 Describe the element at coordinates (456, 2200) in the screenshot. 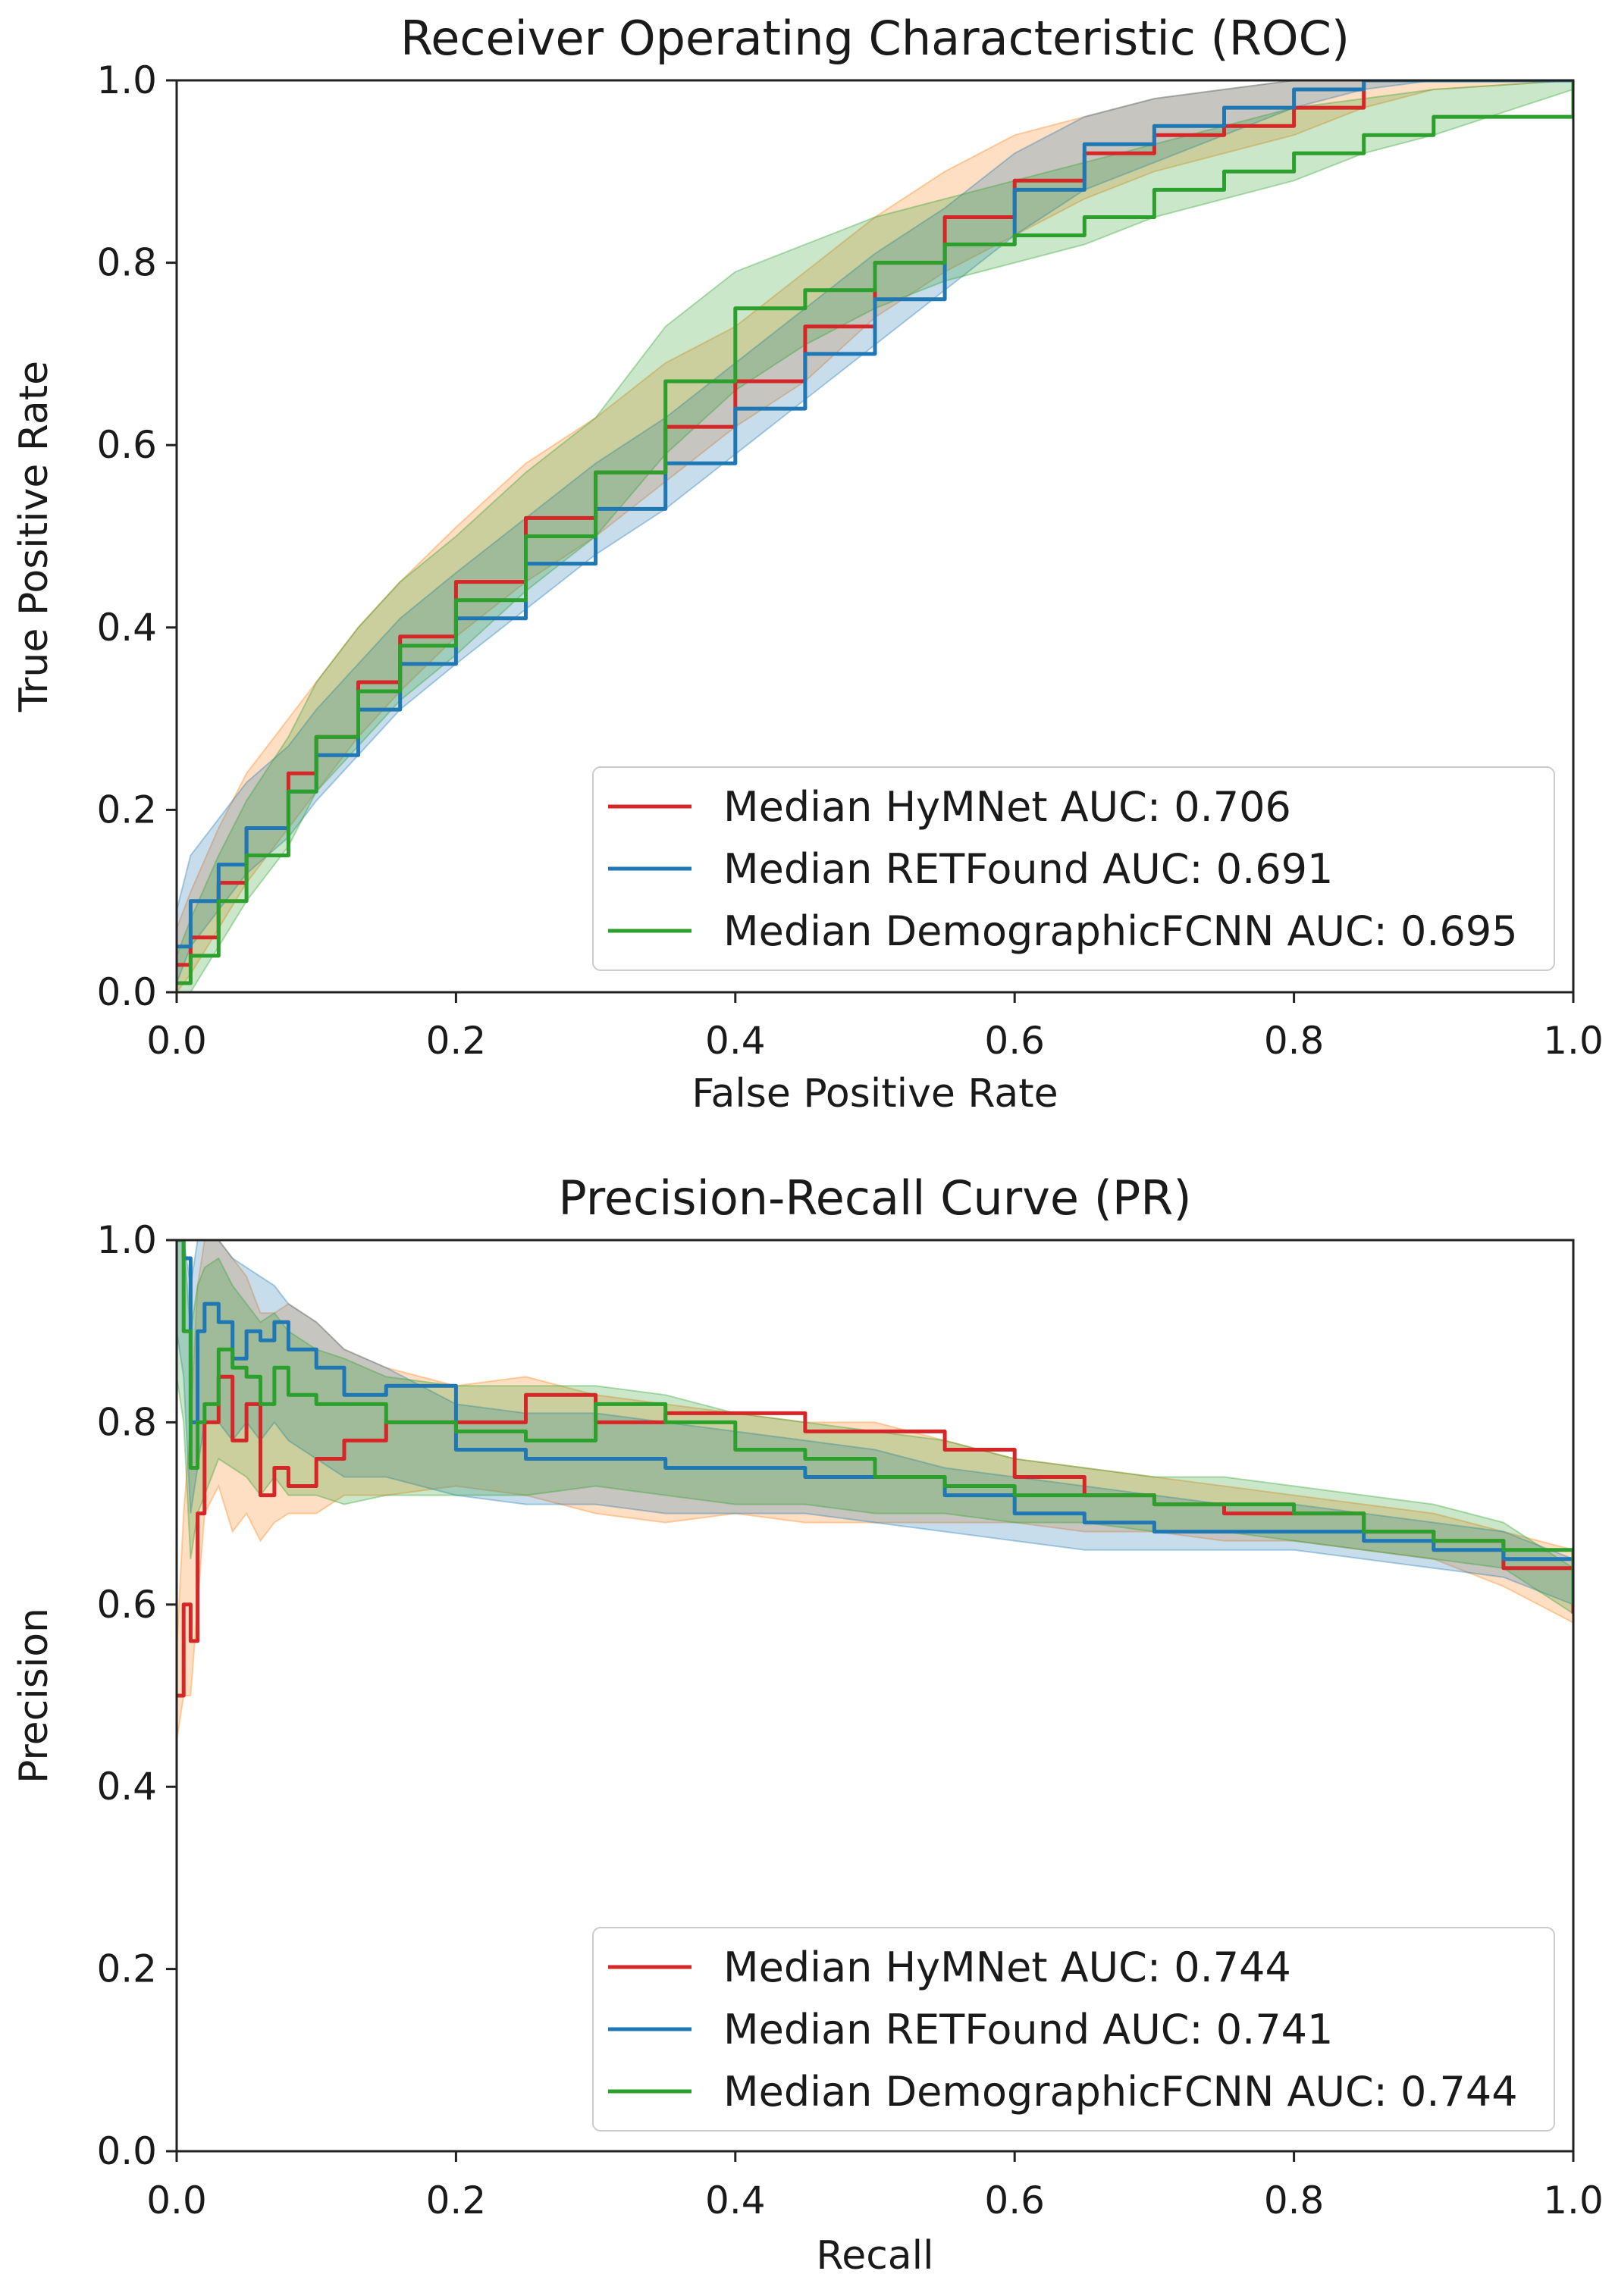

I see `pr-x-tick-label: 0.2` at that location.